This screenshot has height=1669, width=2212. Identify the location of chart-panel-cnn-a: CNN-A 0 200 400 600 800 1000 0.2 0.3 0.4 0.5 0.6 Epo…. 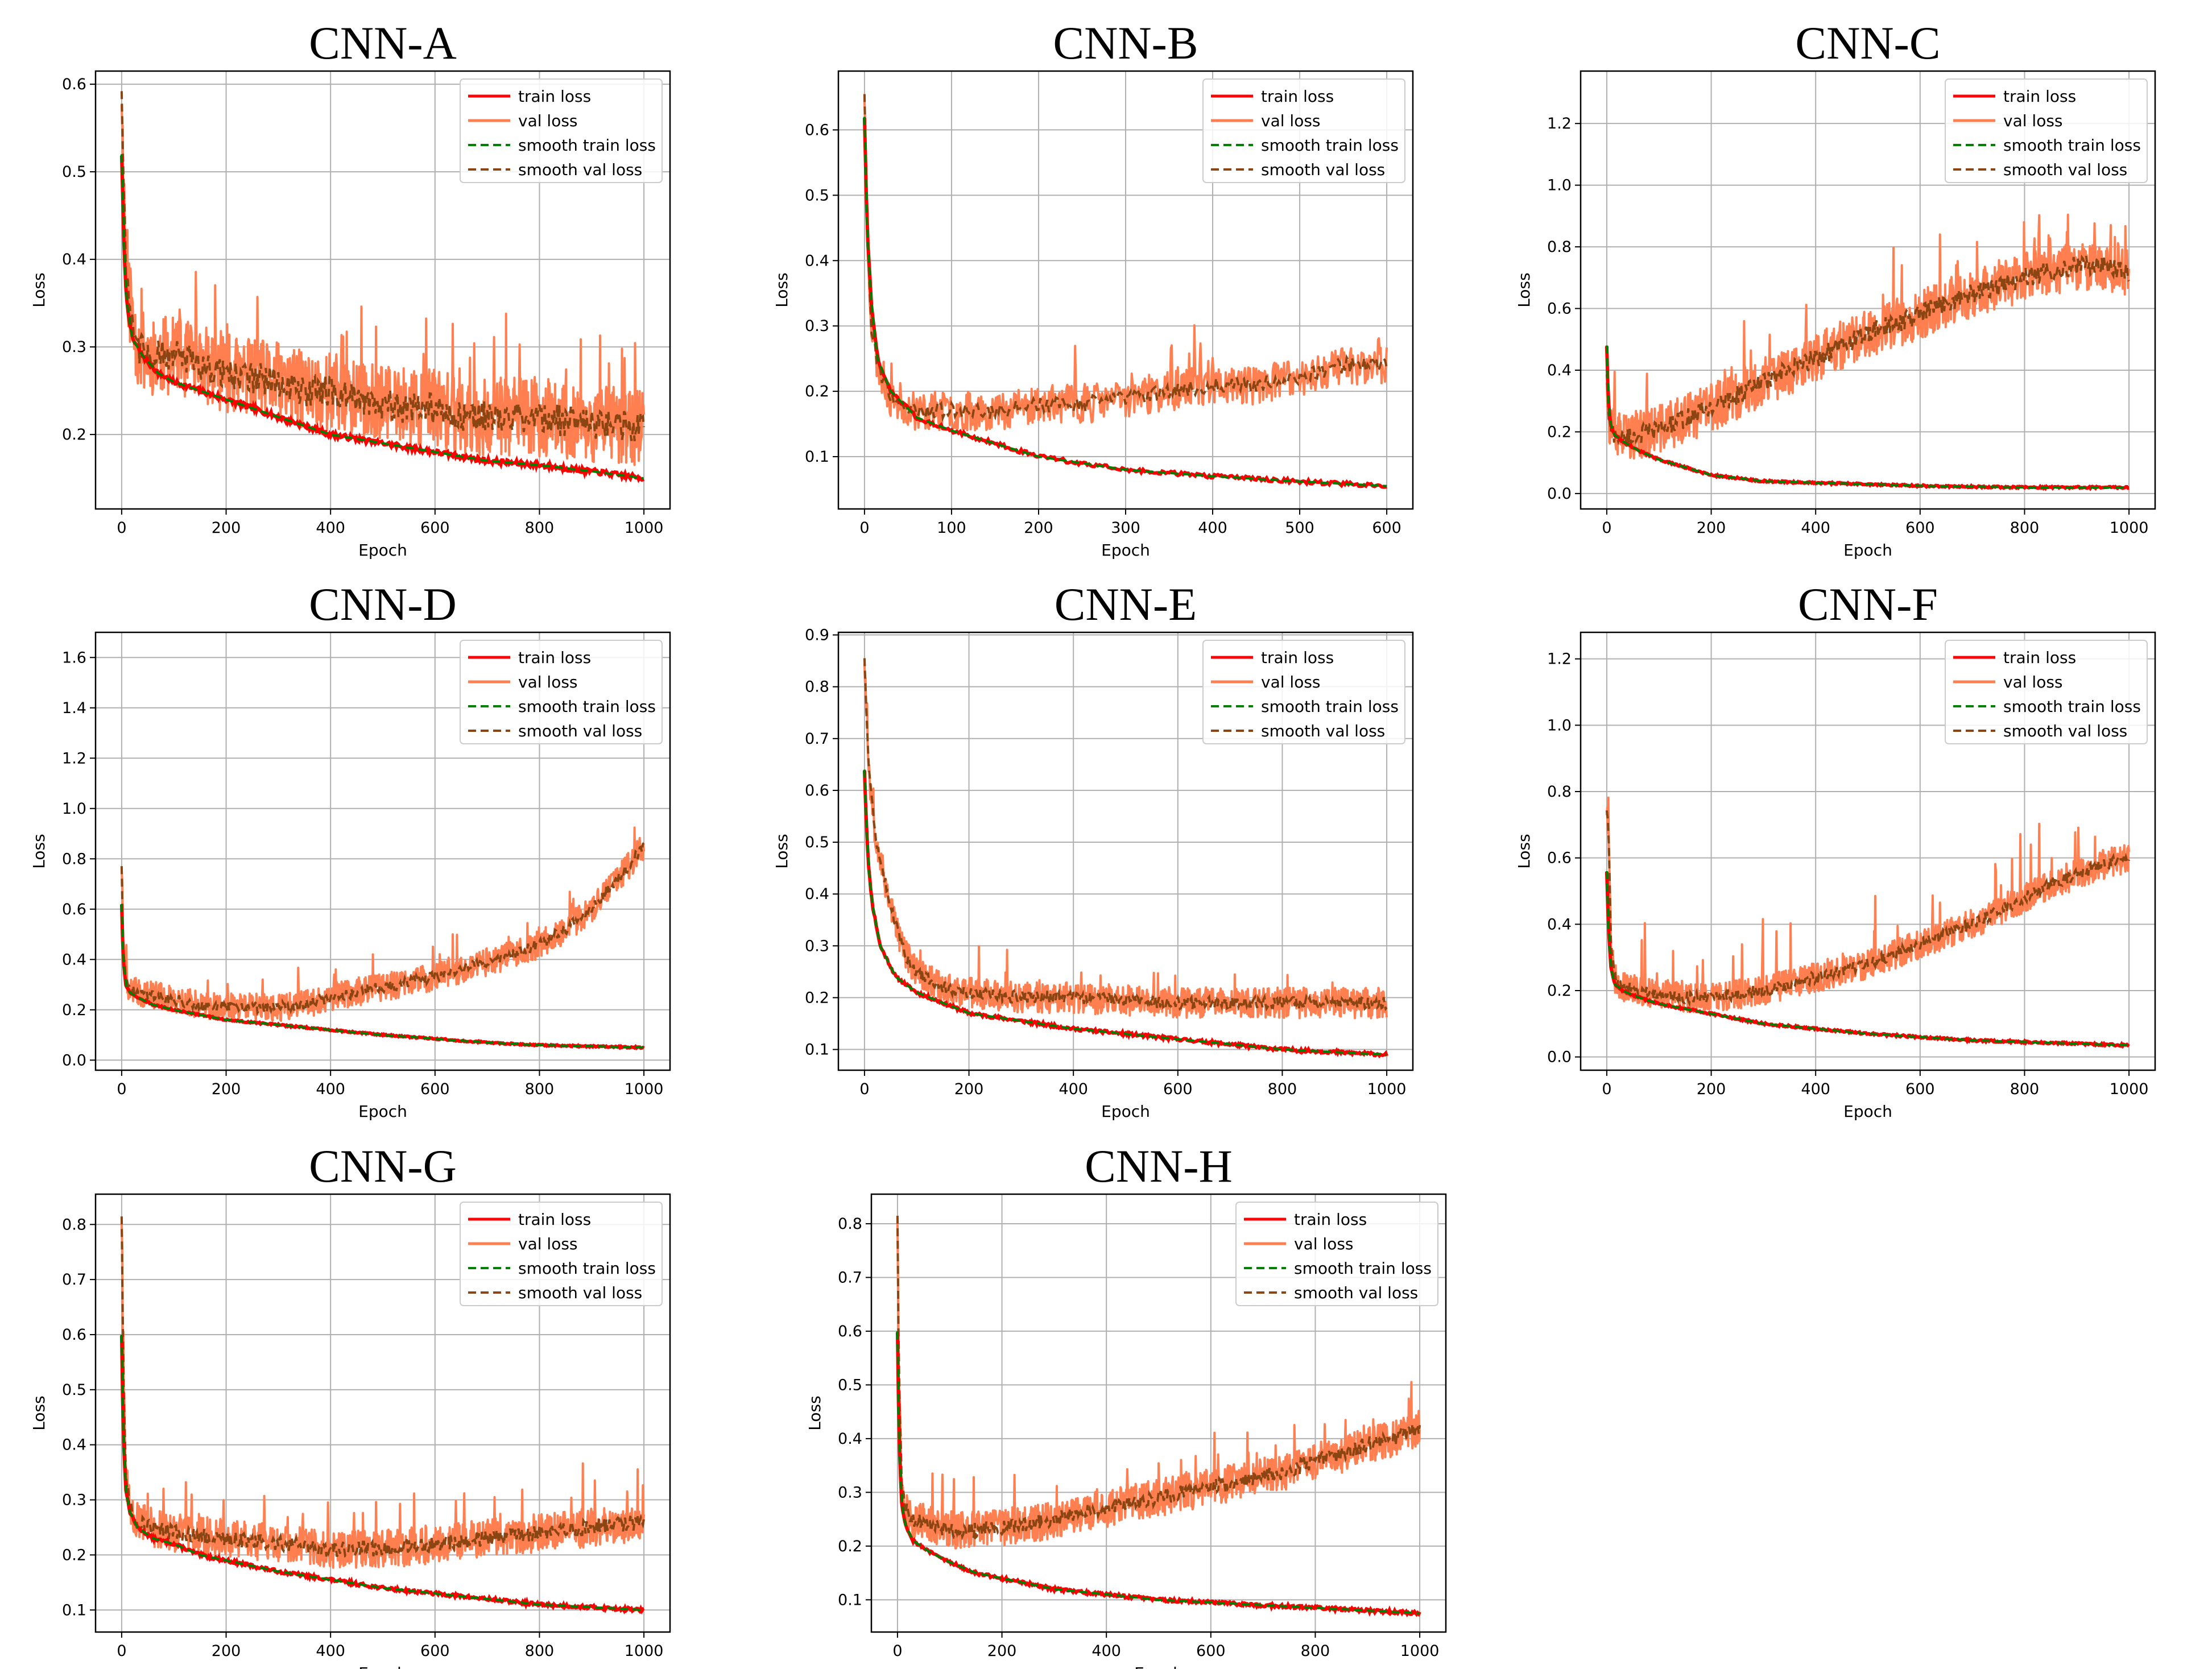
(350, 288).